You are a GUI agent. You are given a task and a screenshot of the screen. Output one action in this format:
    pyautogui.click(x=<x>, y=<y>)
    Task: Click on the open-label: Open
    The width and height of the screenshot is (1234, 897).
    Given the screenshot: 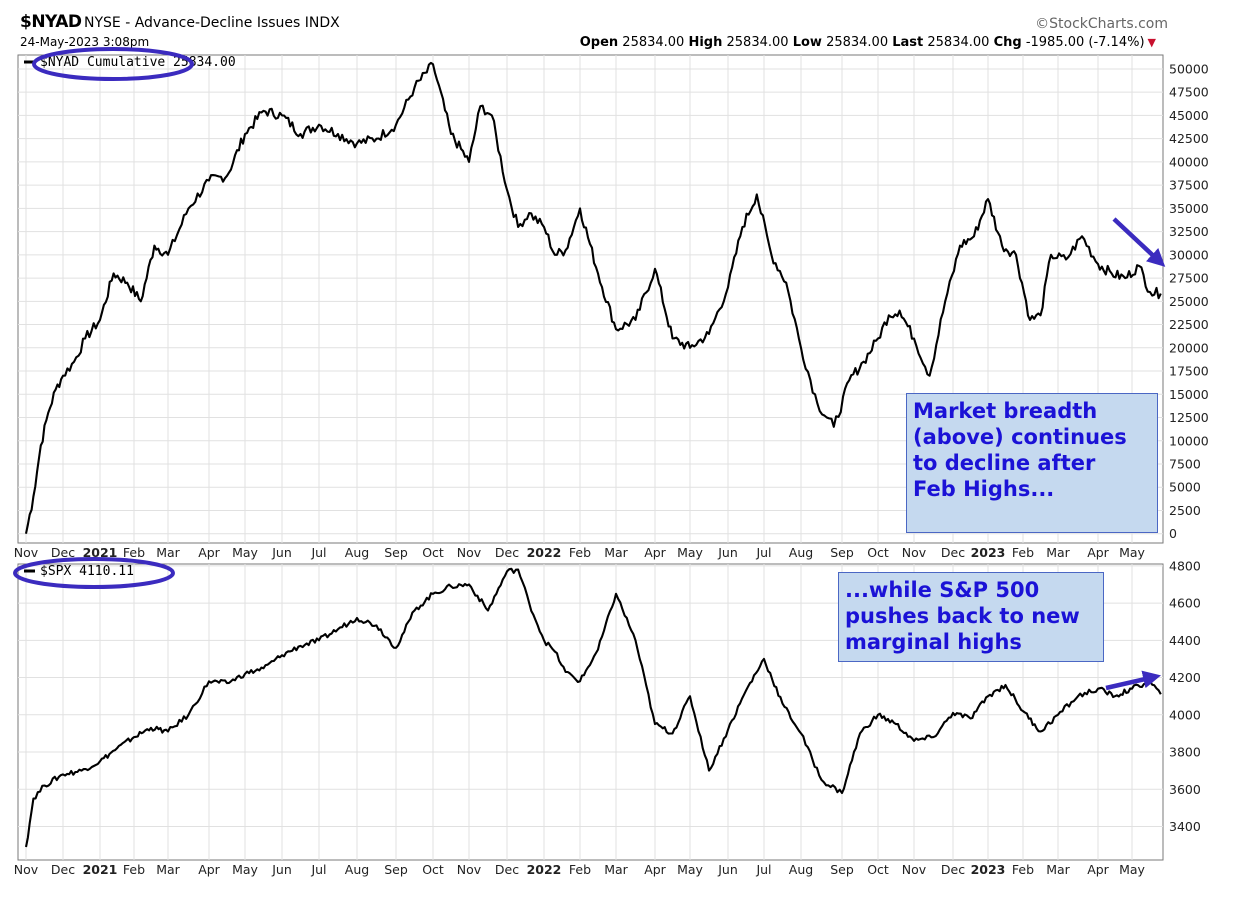 What is the action you would take?
    pyautogui.click(x=599, y=42)
    